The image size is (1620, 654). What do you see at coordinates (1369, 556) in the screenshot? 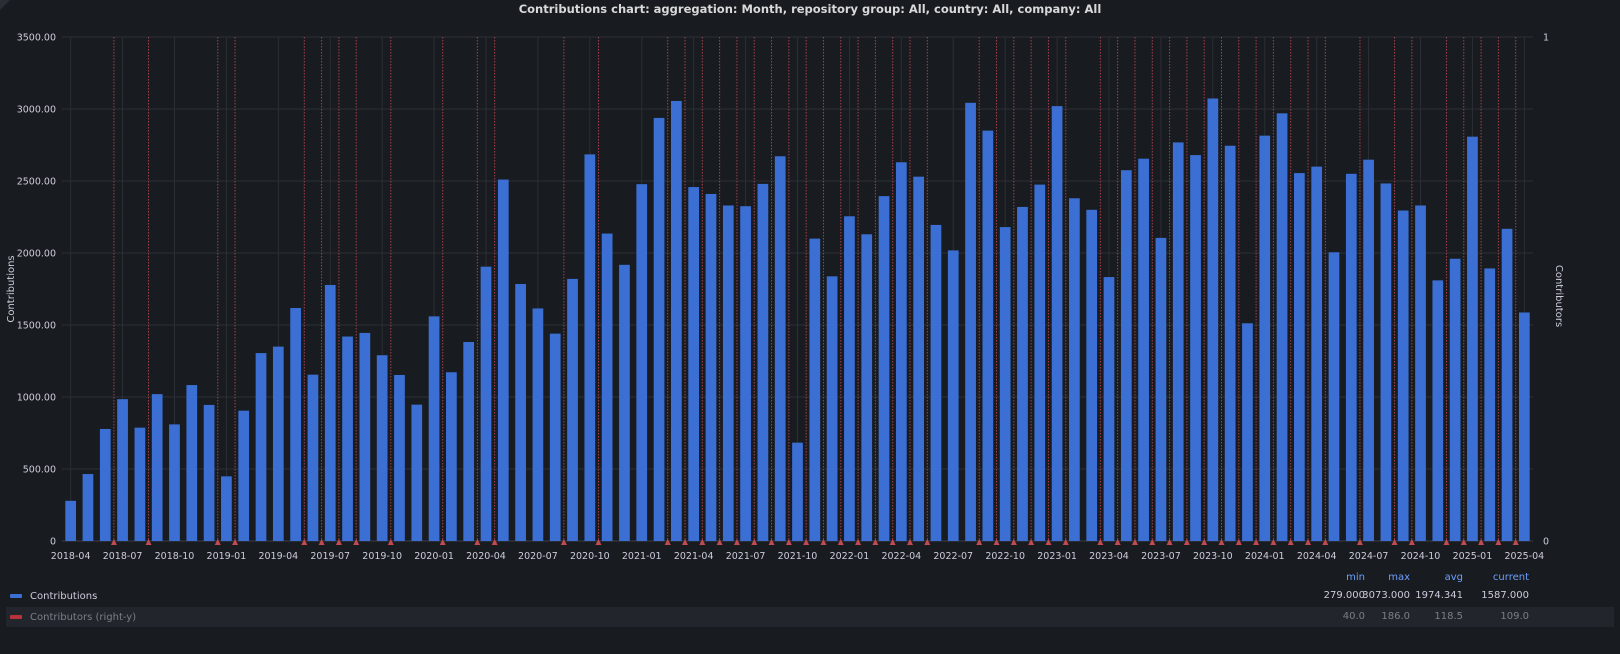
I see `x-tick-label: 2024-07` at bounding box center [1369, 556].